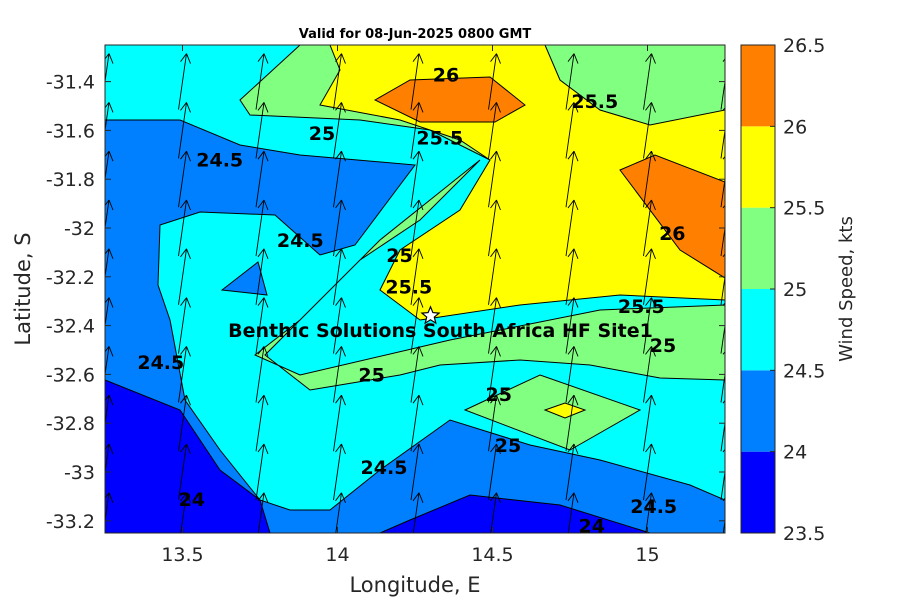  Describe the element at coordinates (795, 127) in the screenshot. I see `colorbar-tick-label: 26` at that location.